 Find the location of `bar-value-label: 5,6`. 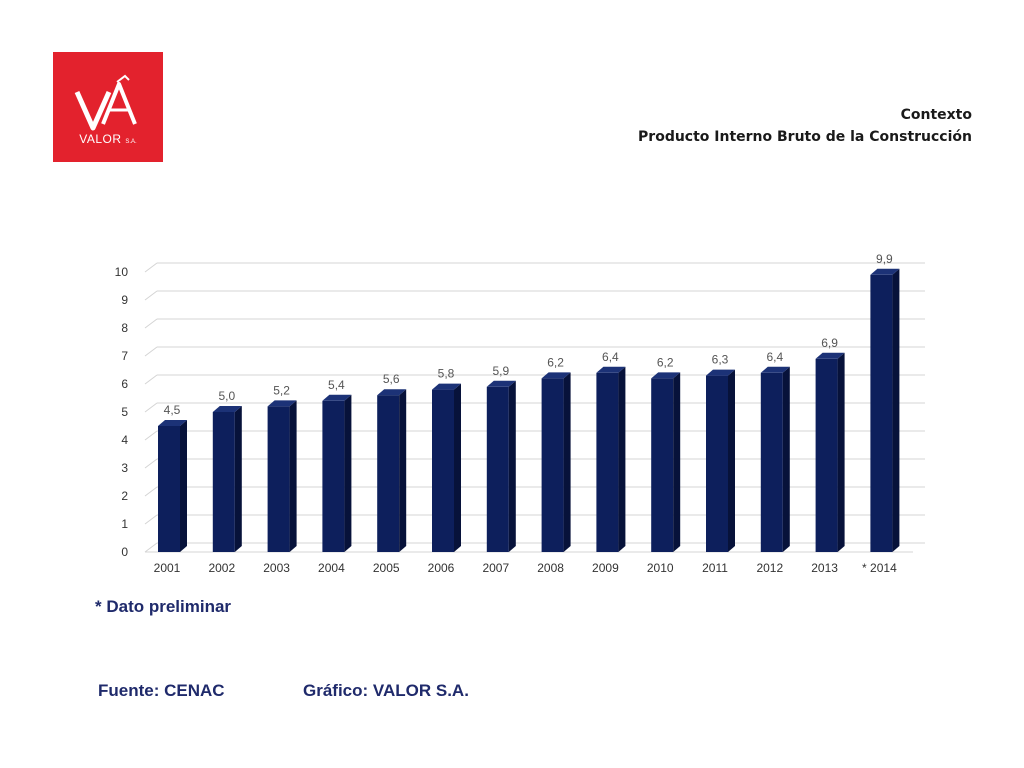

bar-value-label: 5,6 is located at coordinates (391, 379).